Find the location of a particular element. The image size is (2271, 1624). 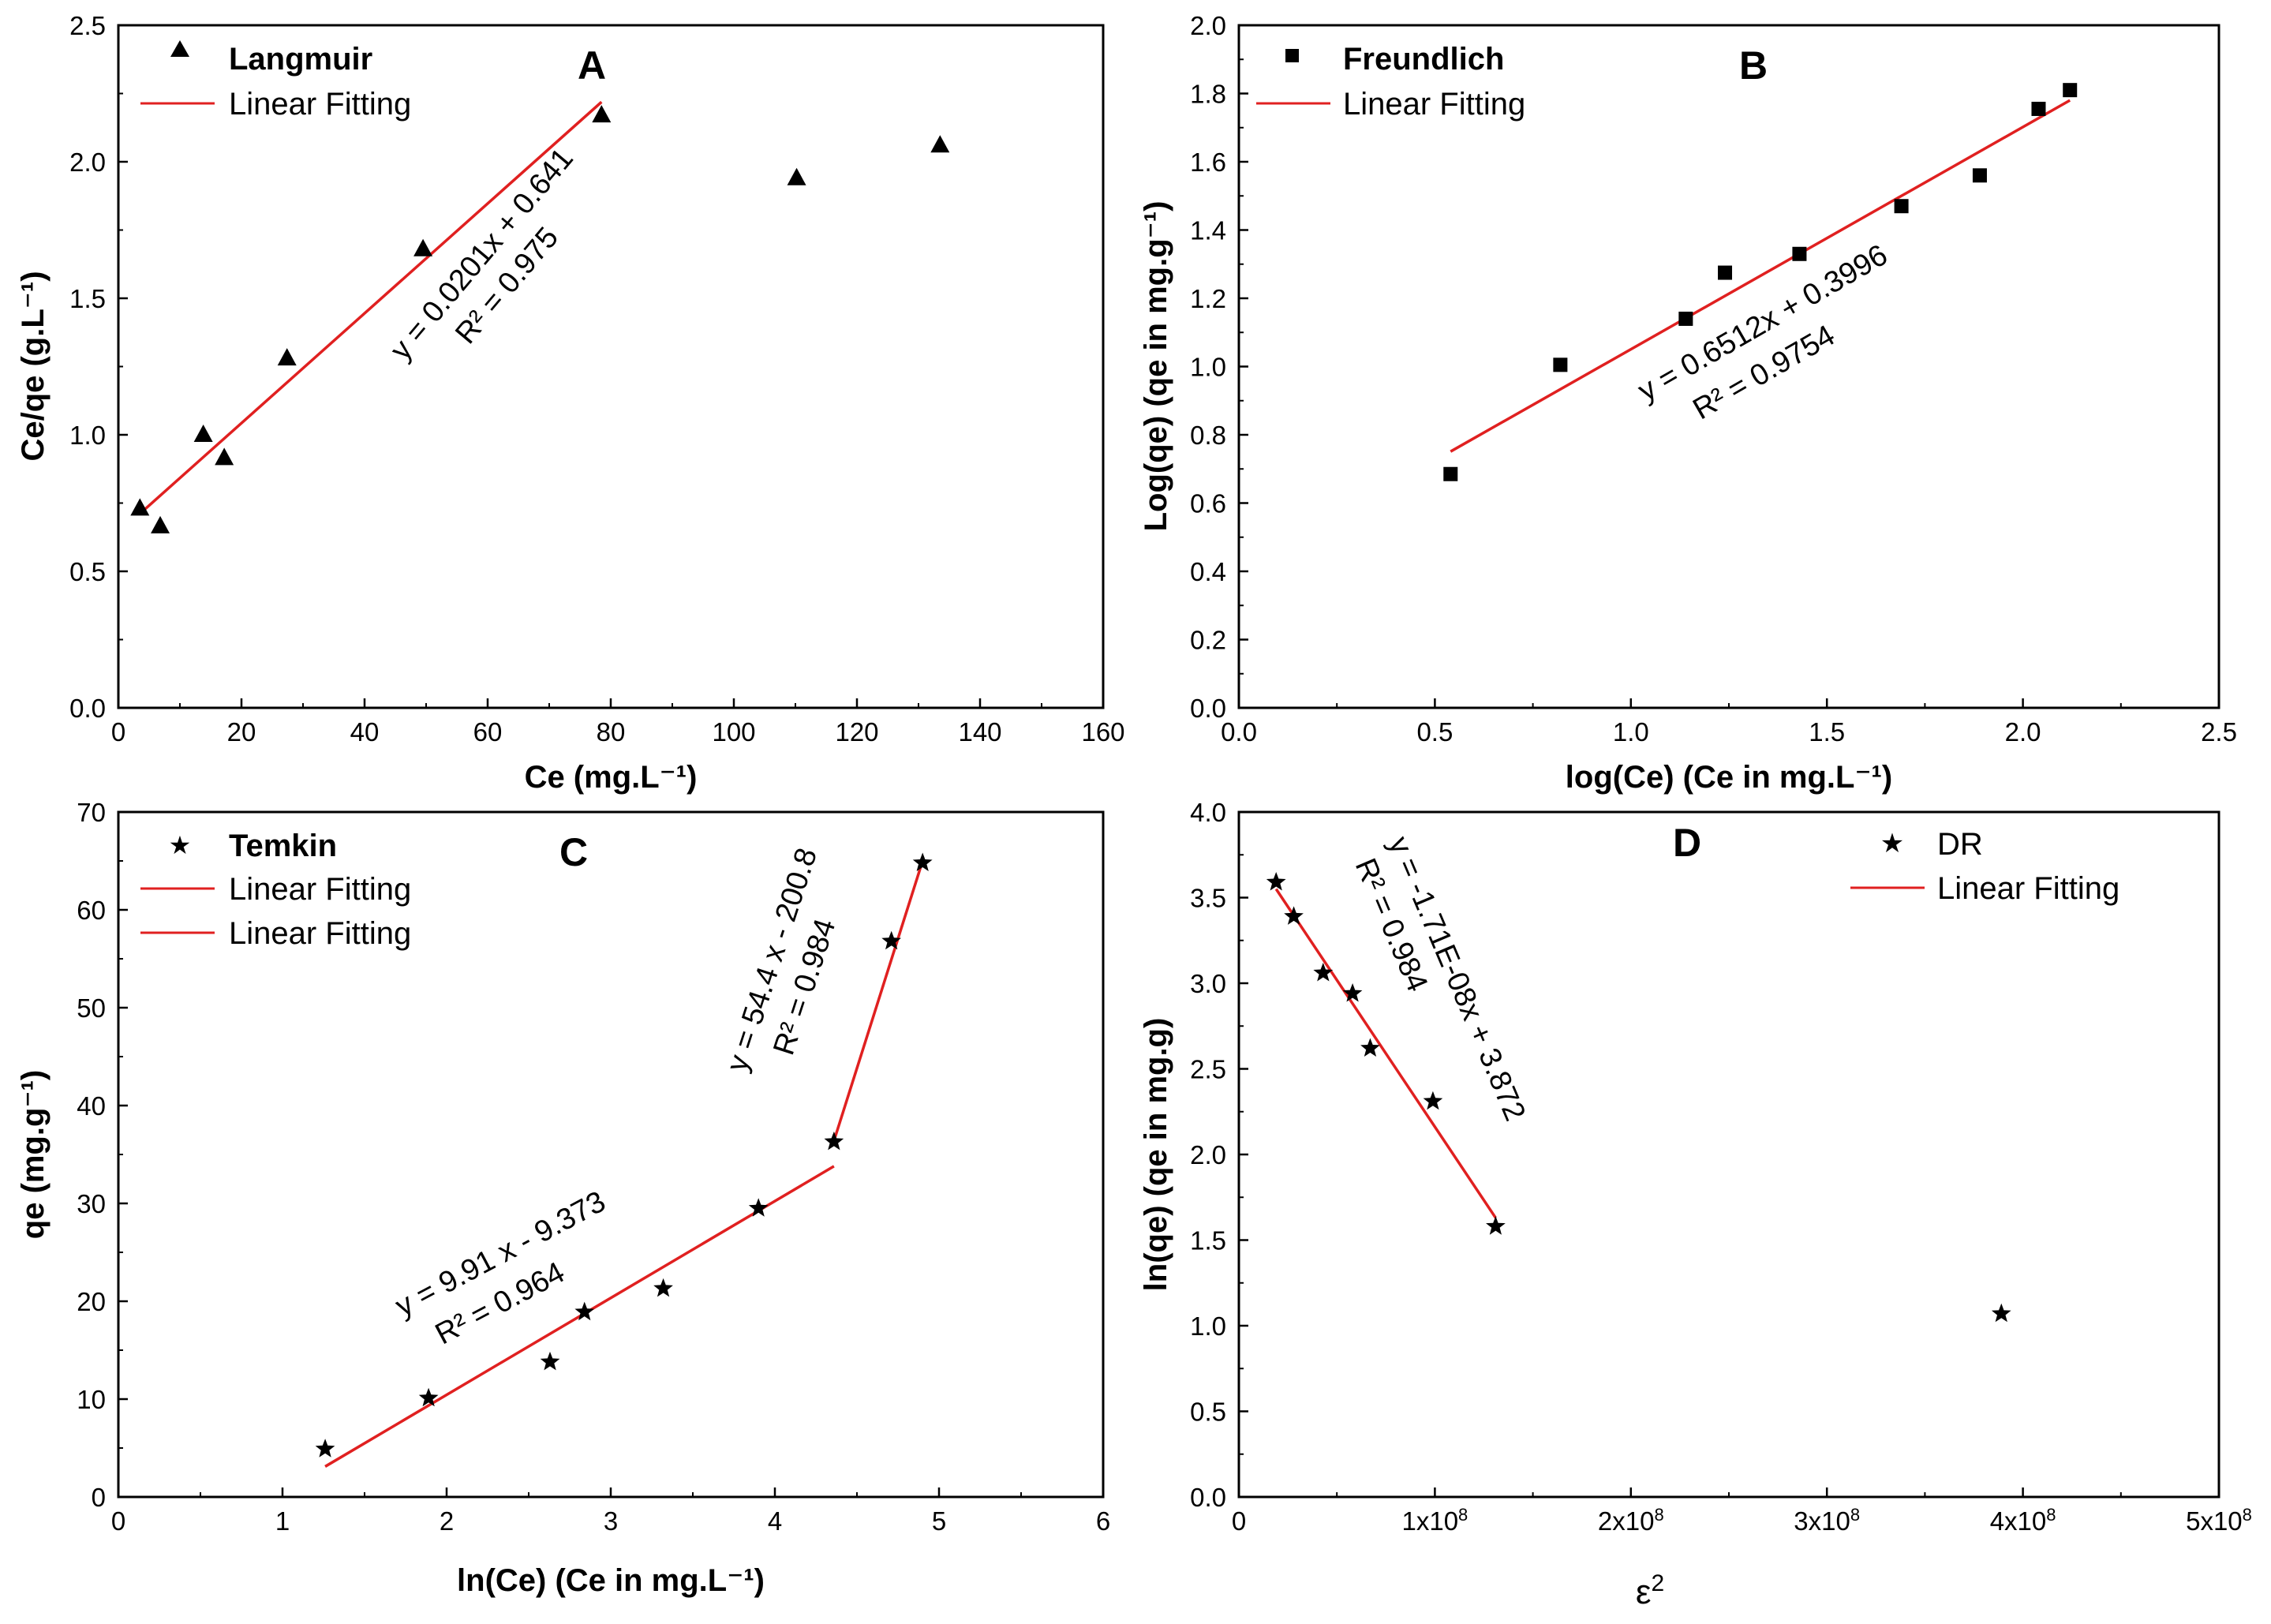

y-tick-label: 0.2 is located at coordinates (1208, 640).